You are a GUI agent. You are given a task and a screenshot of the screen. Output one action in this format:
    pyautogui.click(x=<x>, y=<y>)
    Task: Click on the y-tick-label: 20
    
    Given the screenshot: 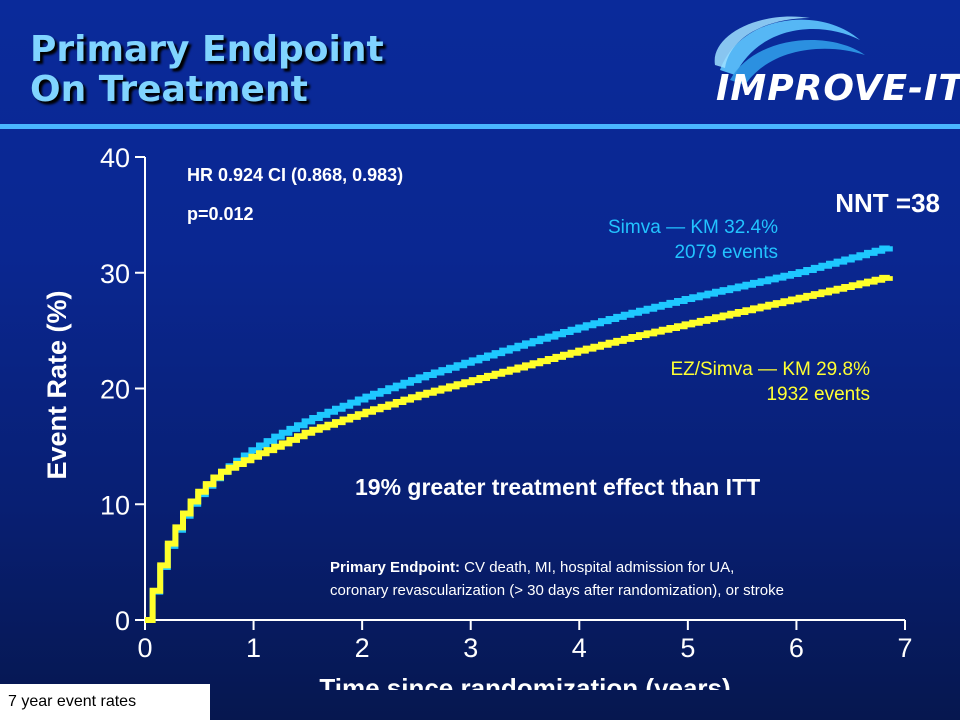 What is the action you would take?
    pyautogui.click(x=115, y=390)
    